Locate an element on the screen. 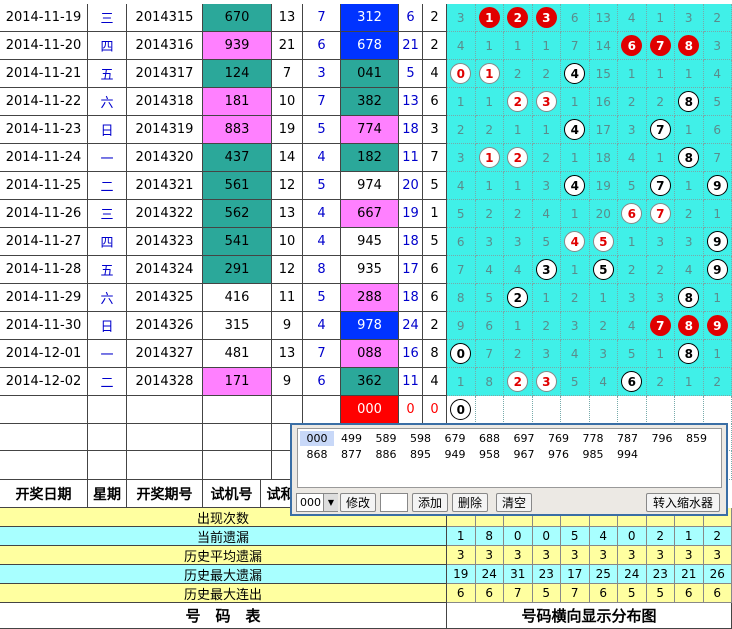  stat-value: 5 is located at coordinates (660, 593).